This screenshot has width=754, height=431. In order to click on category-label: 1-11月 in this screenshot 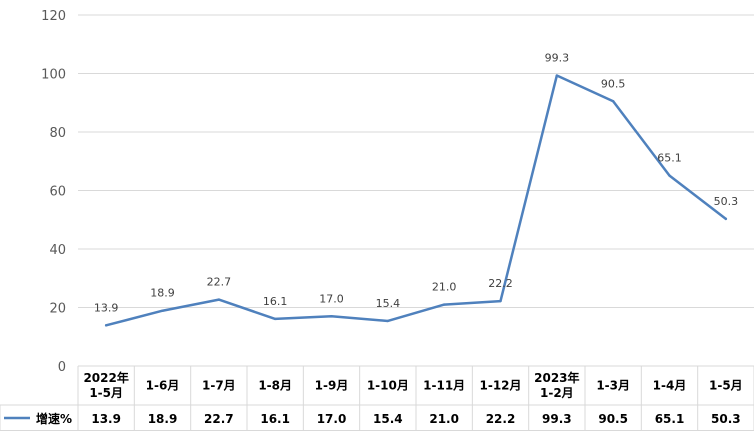, I will do `click(444, 386)`.